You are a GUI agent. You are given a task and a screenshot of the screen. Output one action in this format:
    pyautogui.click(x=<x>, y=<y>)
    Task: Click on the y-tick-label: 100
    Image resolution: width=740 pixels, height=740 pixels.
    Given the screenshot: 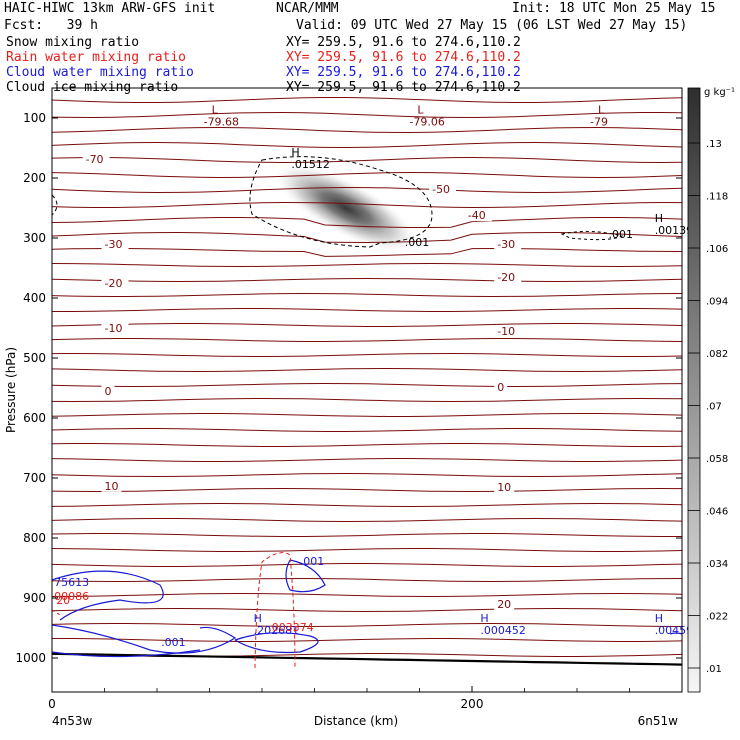 What is the action you would take?
    pyautogui.click(x=34, y=118)
    